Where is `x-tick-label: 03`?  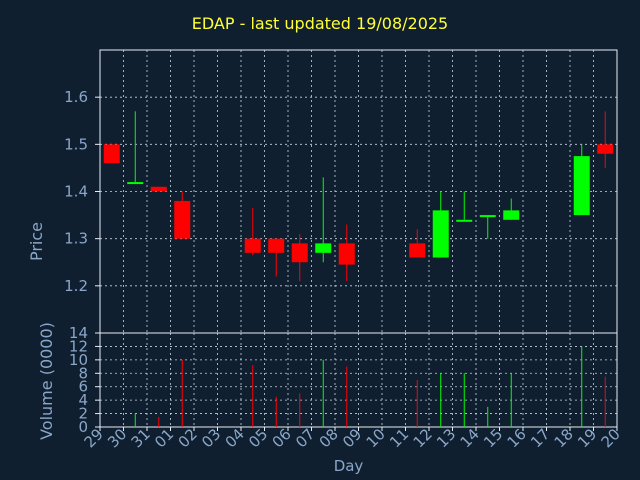 x-tick-label: 03 is located at coordinates (211, 438).